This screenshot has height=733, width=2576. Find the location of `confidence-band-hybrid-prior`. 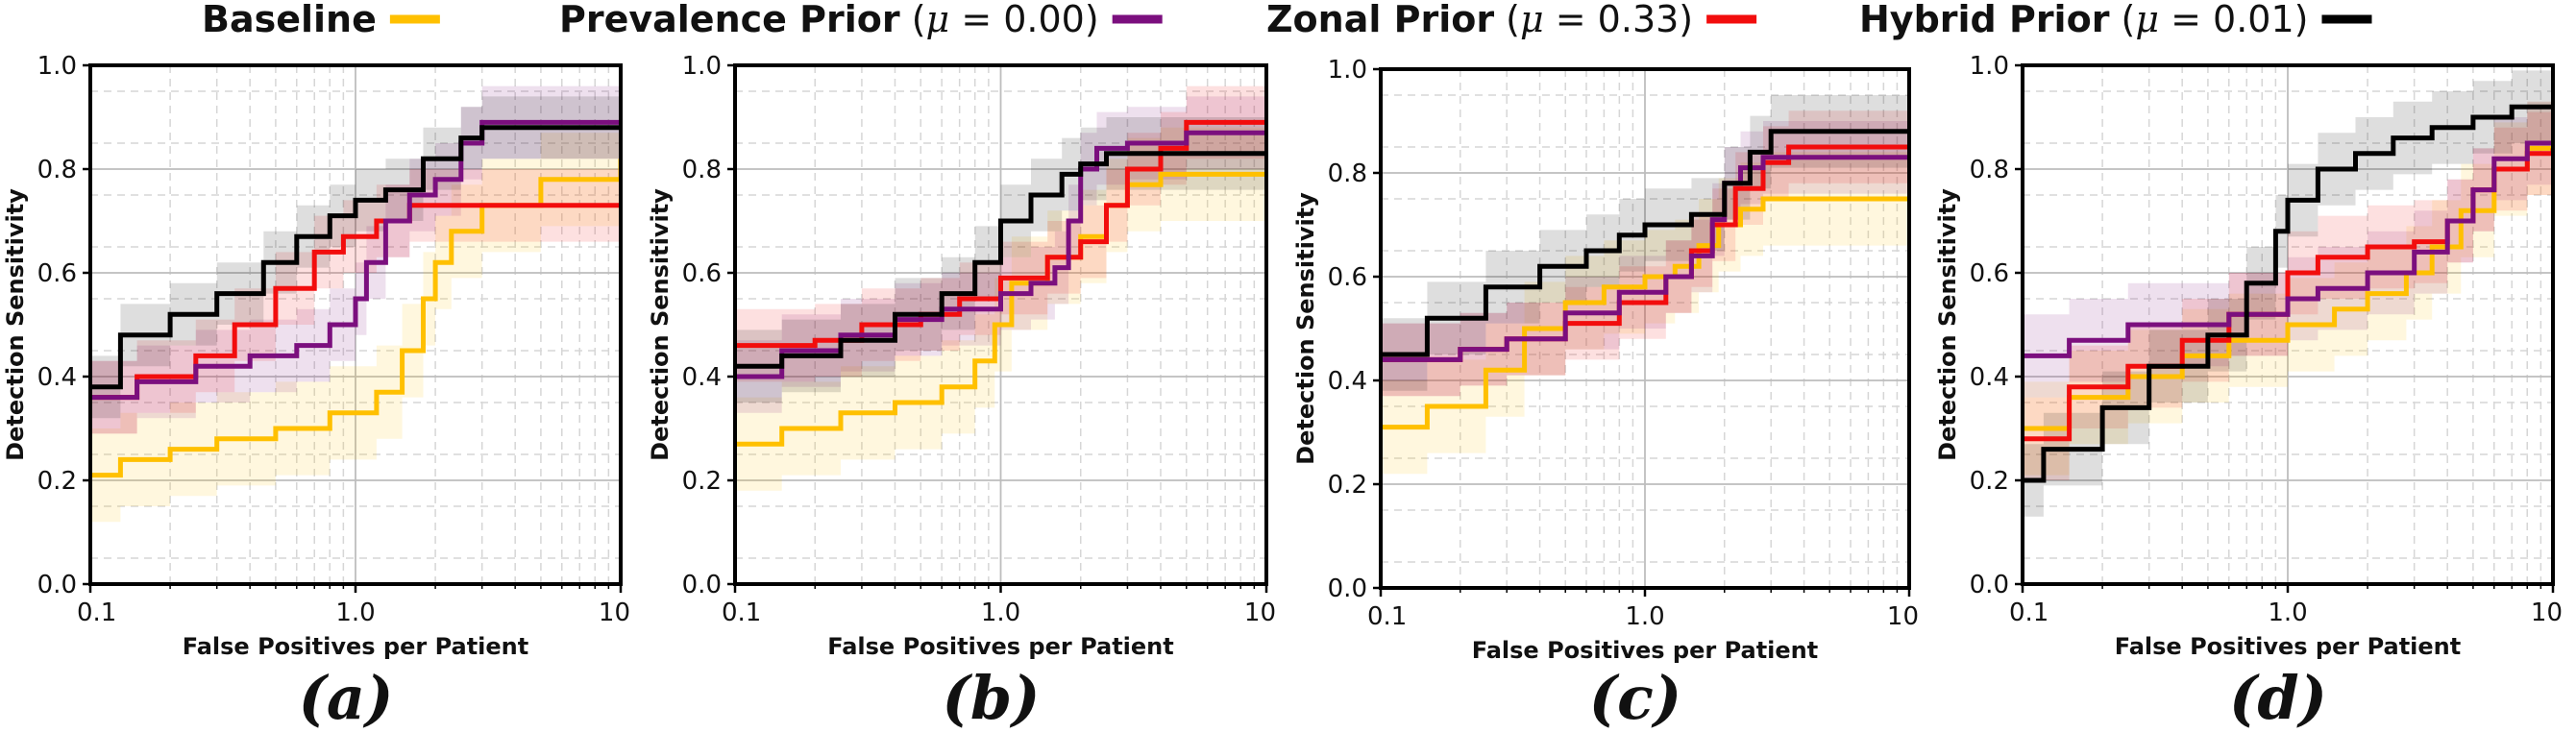

confidence-band-hybrid-prior is located at coordinates (1645, 243).